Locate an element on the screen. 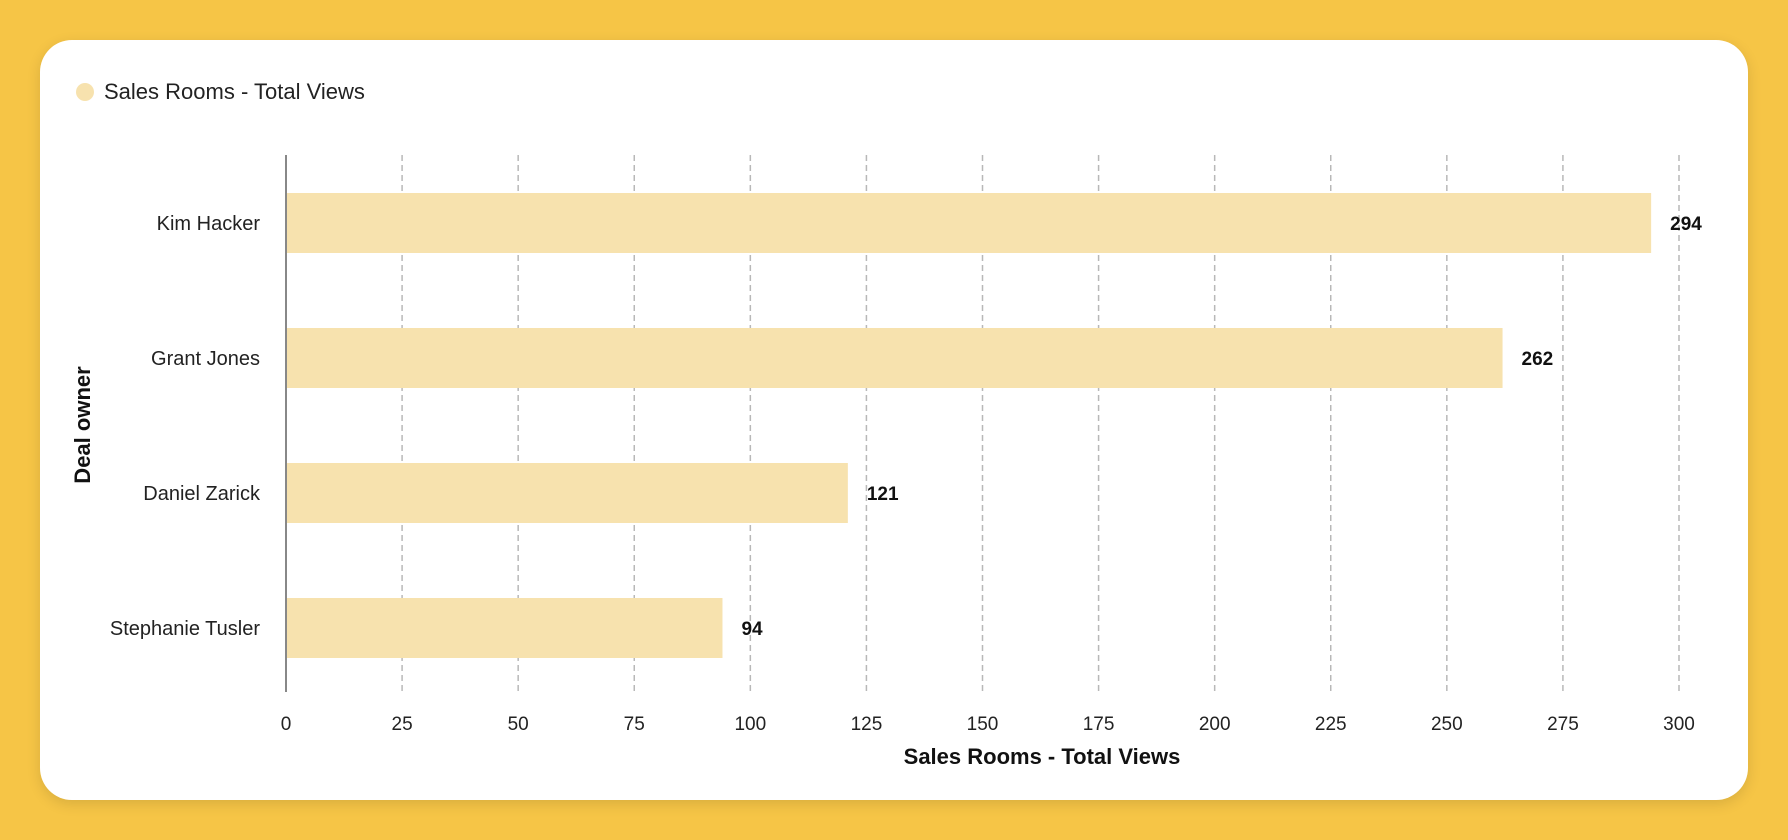  x-tick-label: 25 is located at coordinates (402, 724).